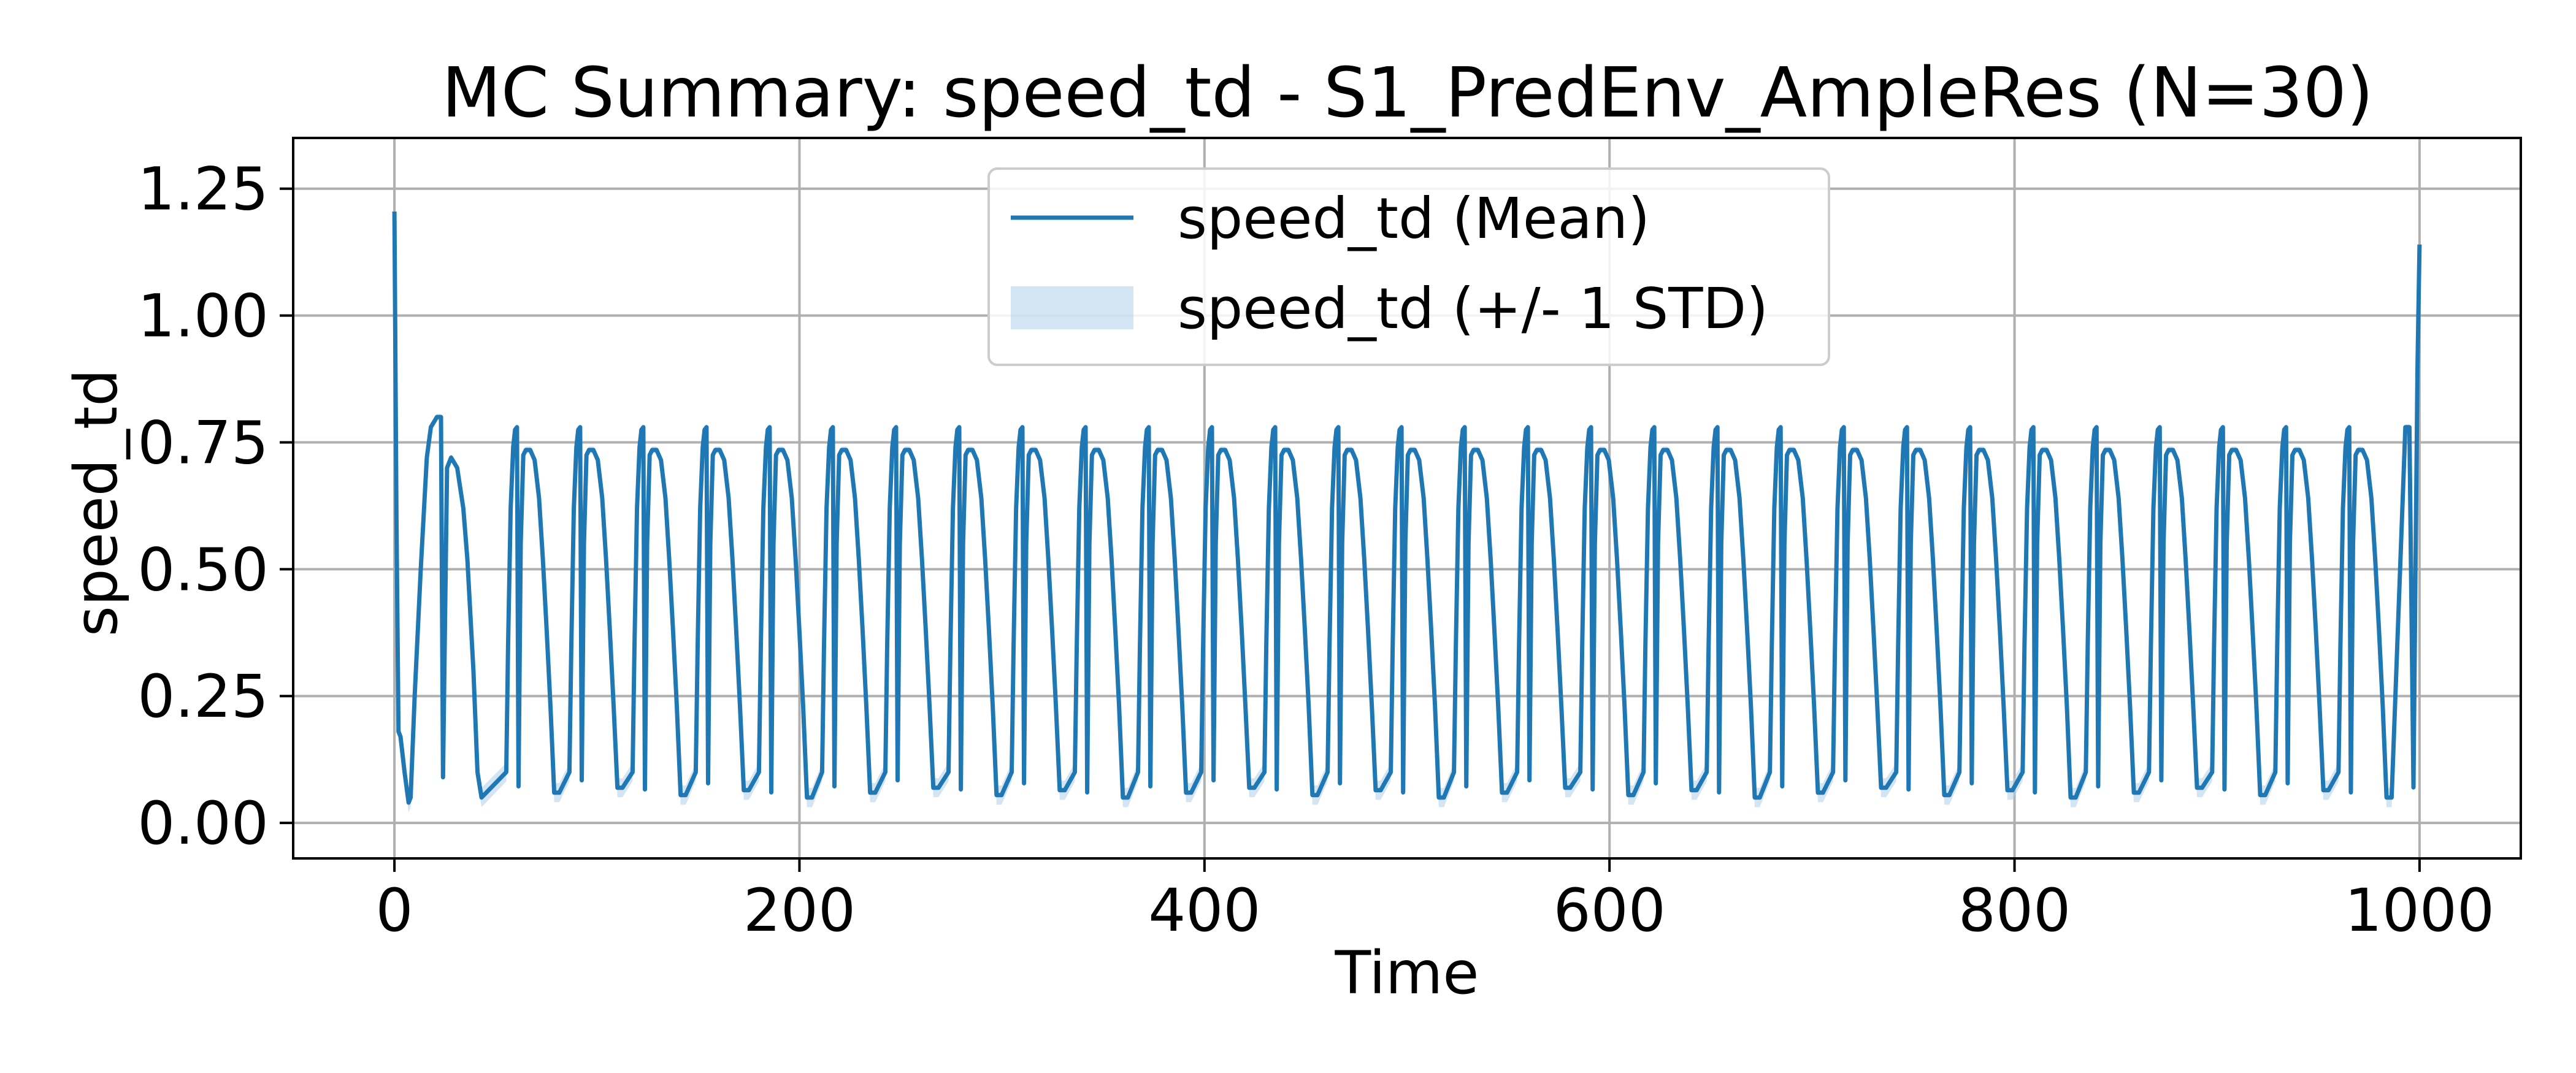 This screenshot has height=1073, width=2576. Describe the element at coordinates (2419, 910) in the screenshot. I see `x-tick-label: 1000` at that location.